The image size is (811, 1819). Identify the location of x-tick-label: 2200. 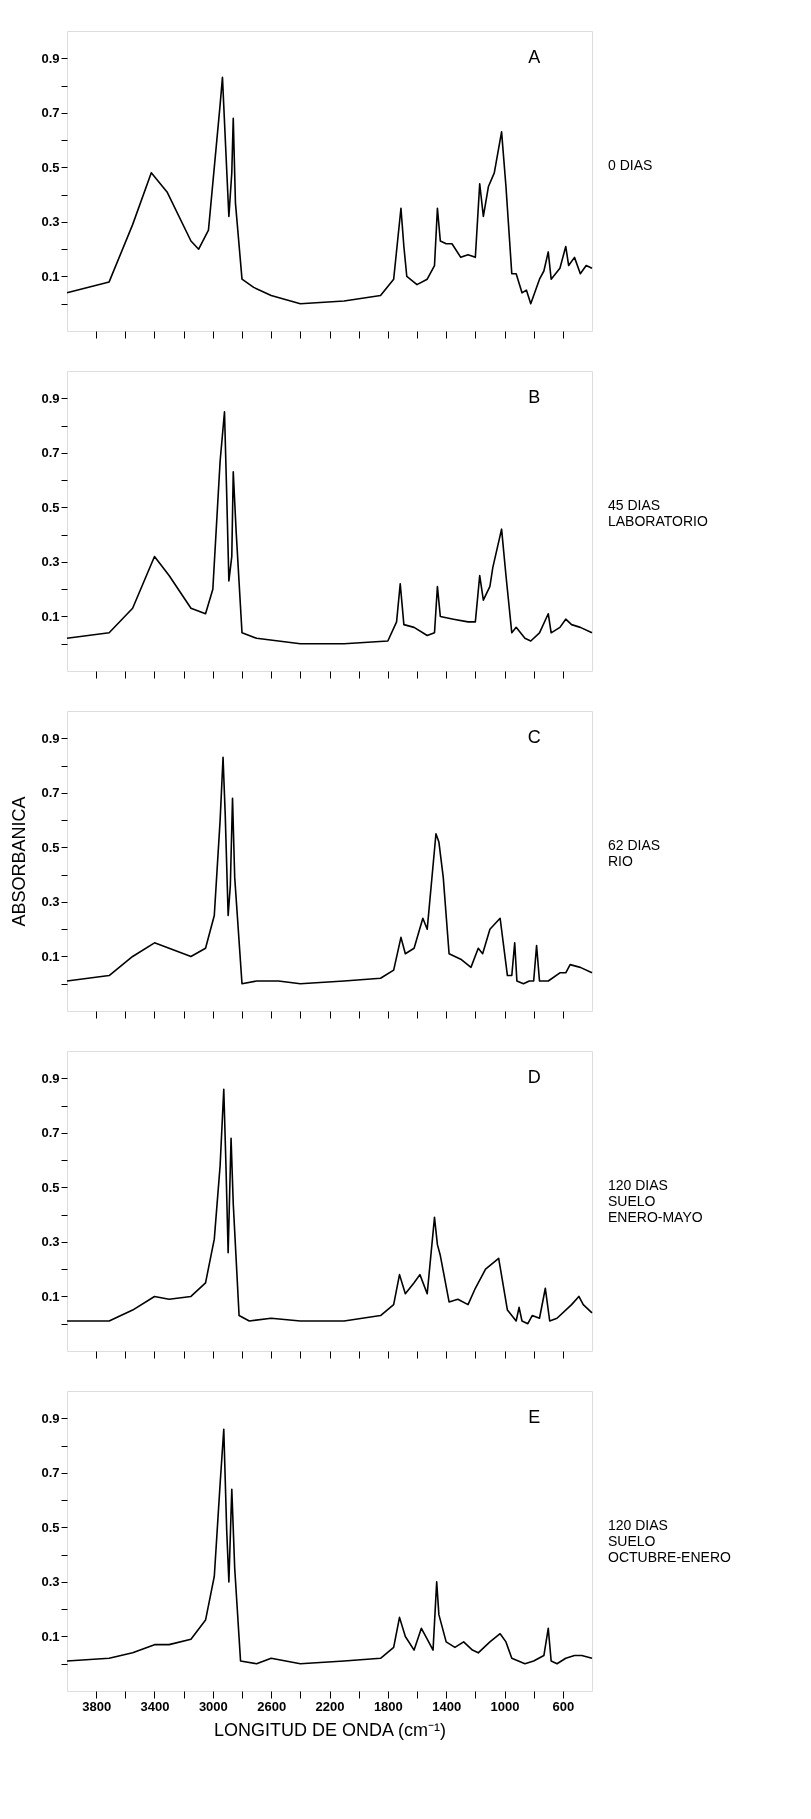
(330, 1706).